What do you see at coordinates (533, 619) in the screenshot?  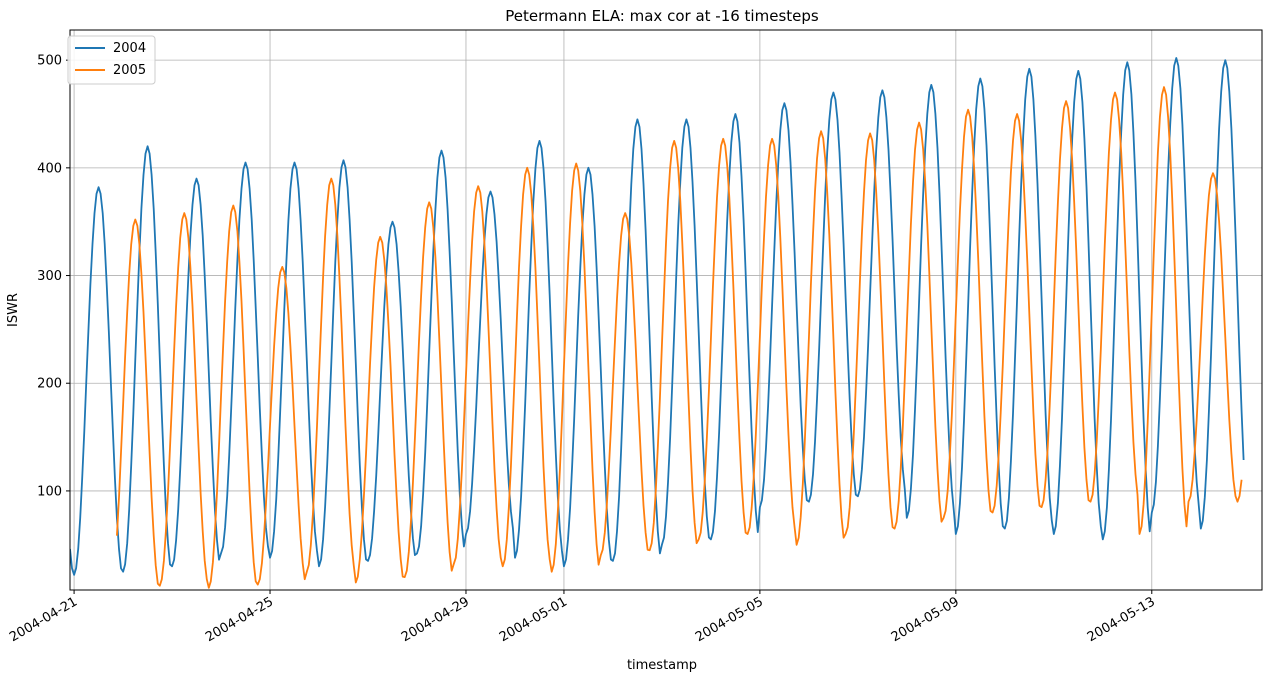 I see `x-tick-label: 2004-05-01` at bounding box center [533, 619].